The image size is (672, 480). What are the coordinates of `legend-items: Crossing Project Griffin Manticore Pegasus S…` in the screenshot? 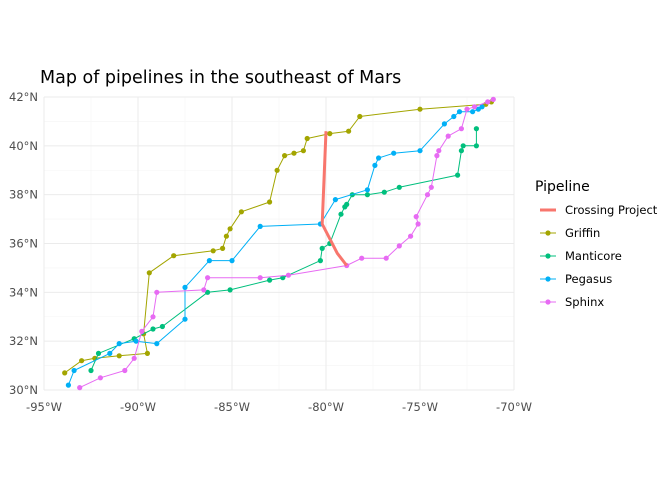 It's located at (599, 256).